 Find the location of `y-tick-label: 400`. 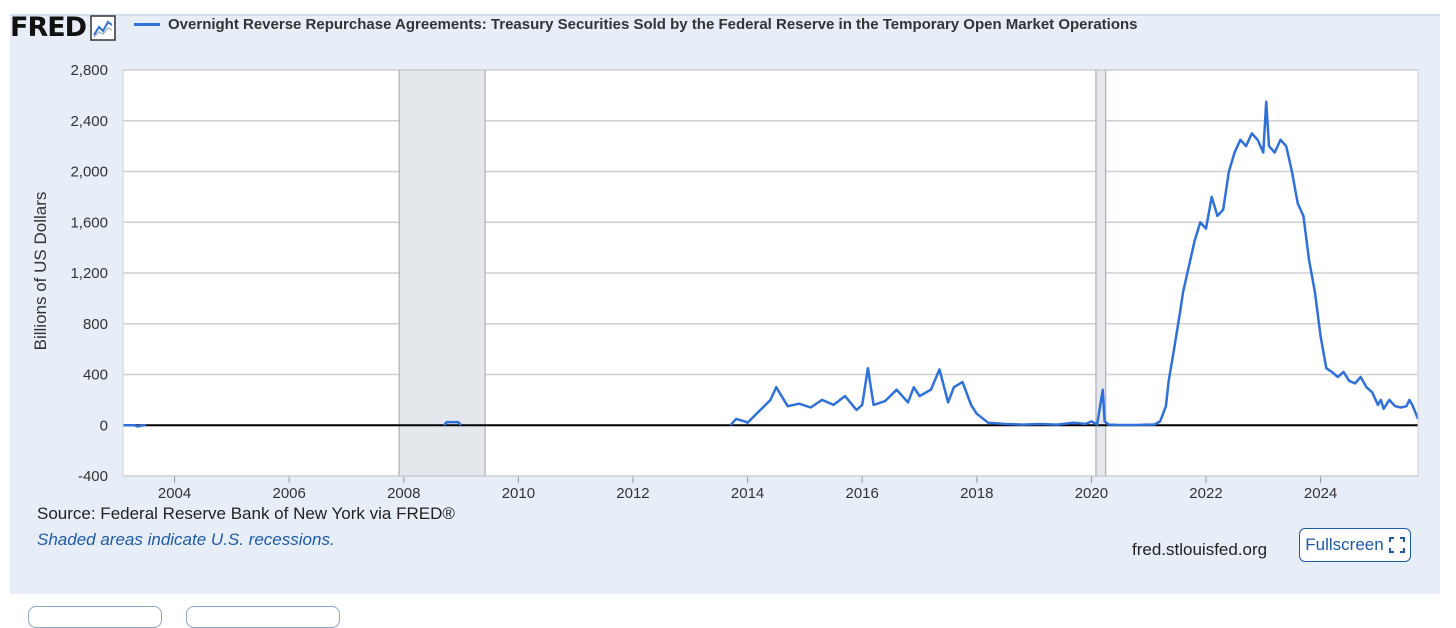

y-tick-label: 400 is located at coordinates (95, 375).